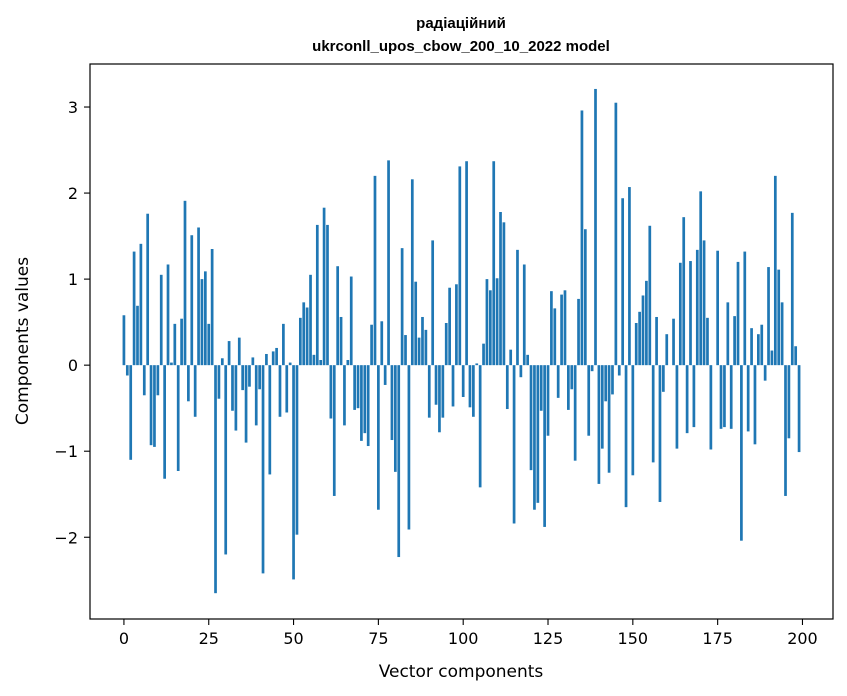 This screenshot has width=847, height=696. What do you see at coordinates (73, 365) in the screenshot?
I see `y-tick-label: 0` at bounding box center [73, 365].